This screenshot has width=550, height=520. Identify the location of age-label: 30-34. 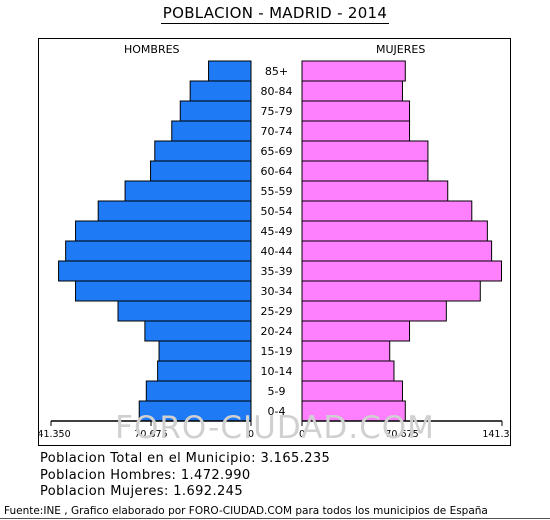
(277, 291).